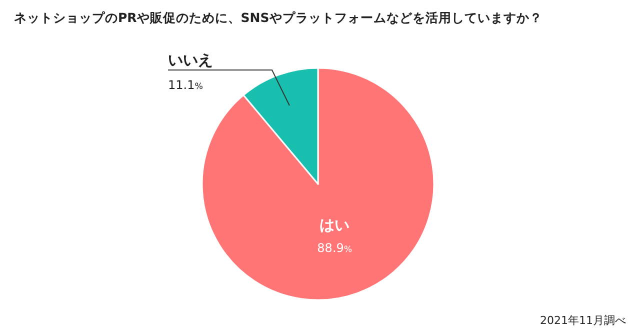 This screenshot has height=336, width=640. What do you see at coordinates (334, 247) in the screenshot?
I see `data-label: 88.9%` at bounding box center [334, 247].